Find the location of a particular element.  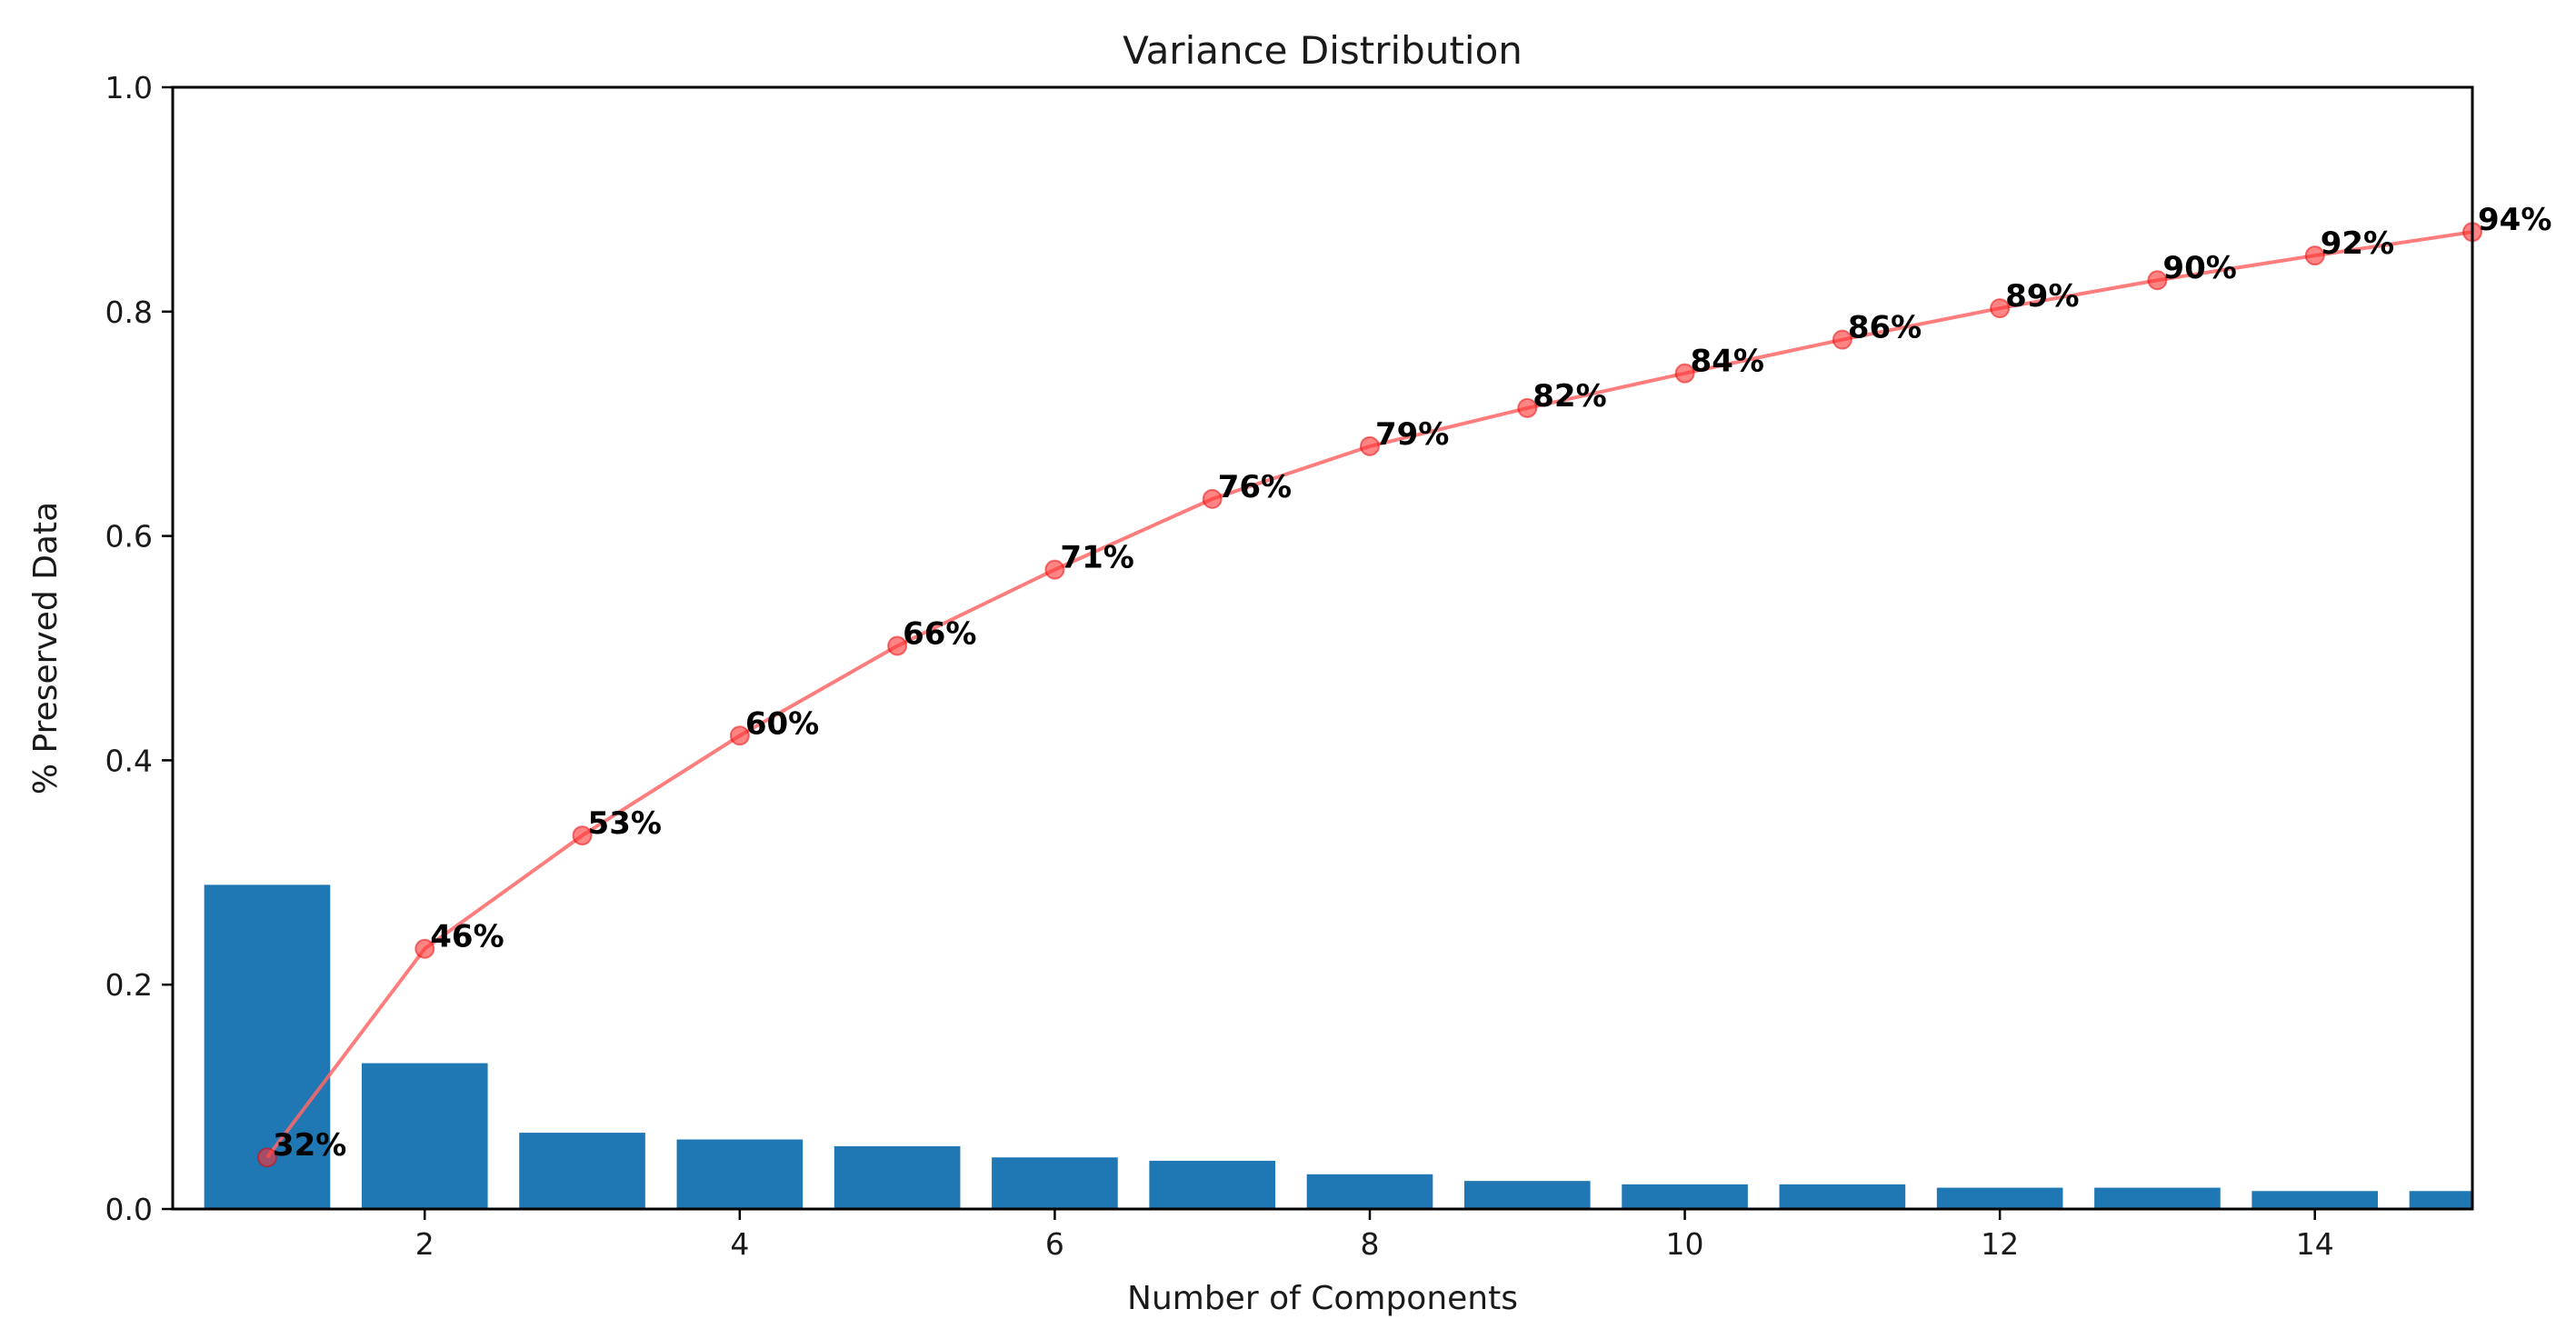

x-tick-label: 8 is located at coordinates (1369, 1244).